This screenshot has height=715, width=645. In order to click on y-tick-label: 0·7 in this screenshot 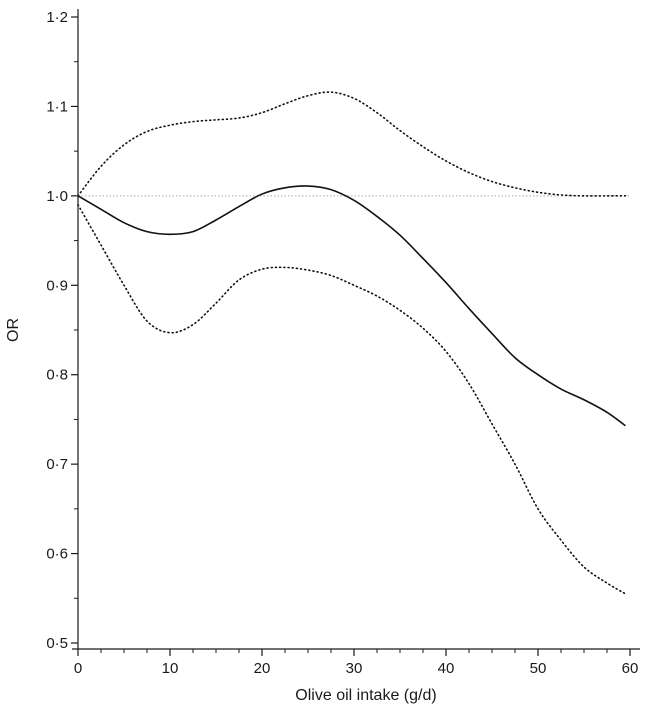, I will do `click(57, 464)`.